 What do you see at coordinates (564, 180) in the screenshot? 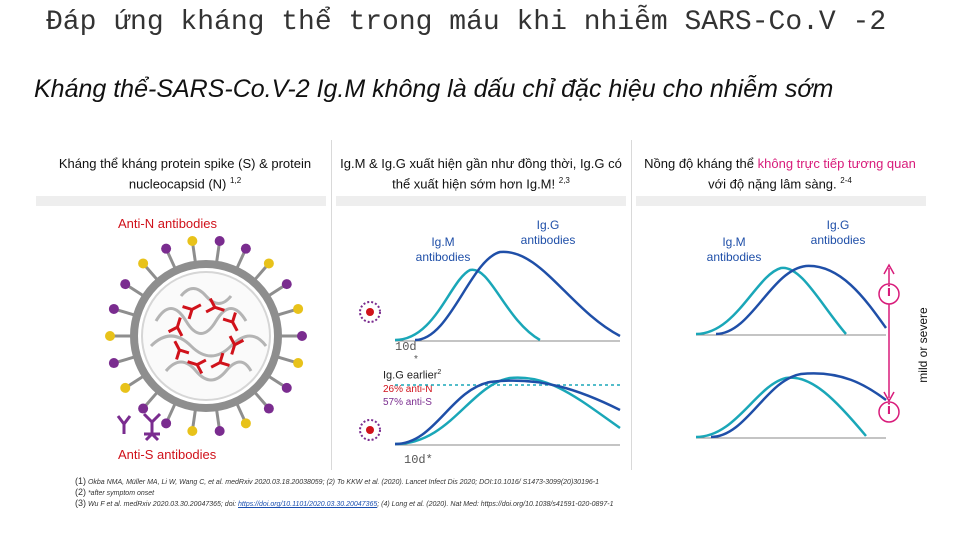
I see `column-header-sup: 2,3` at bounding box center [564, 180].